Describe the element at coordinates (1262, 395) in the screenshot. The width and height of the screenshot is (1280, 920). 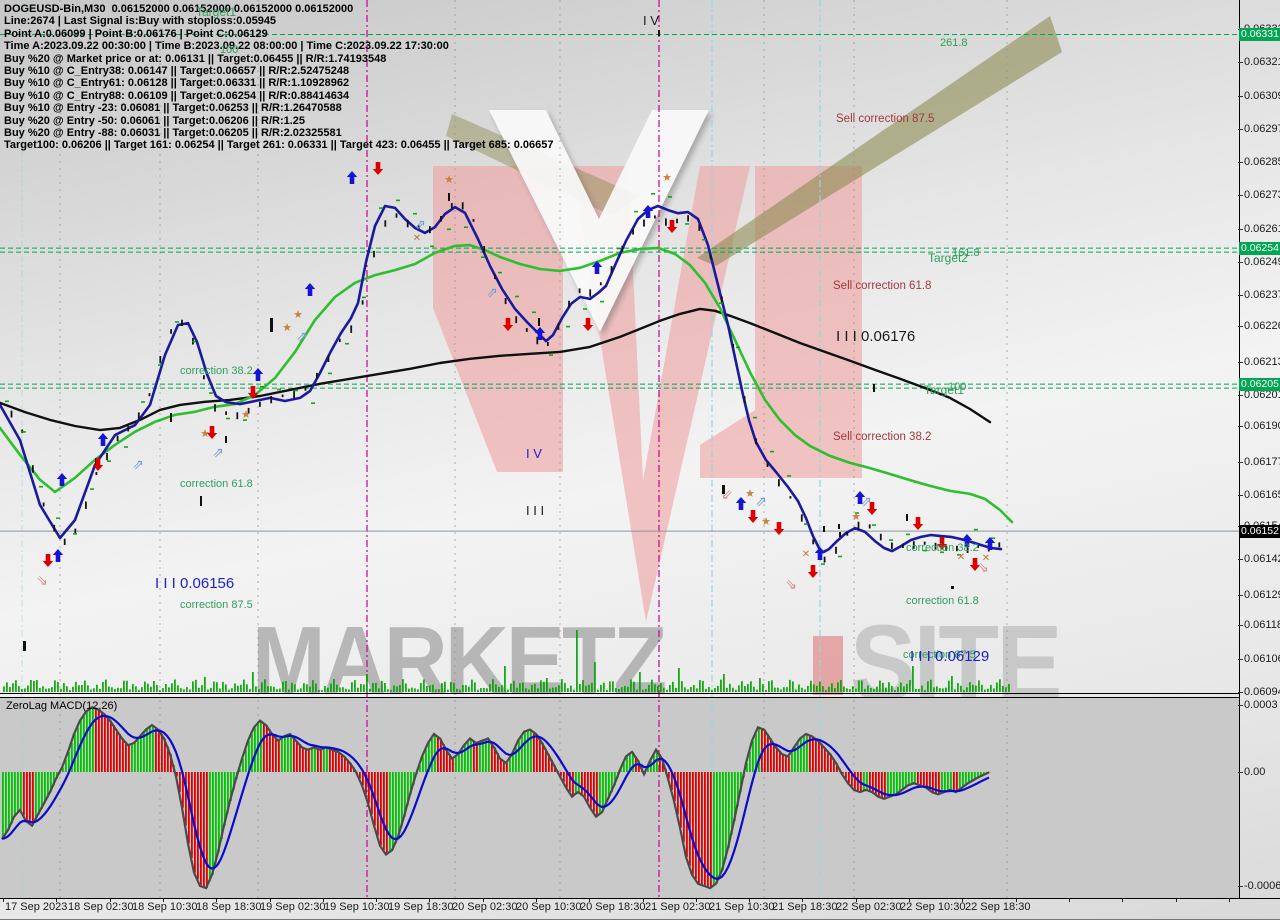
I see `price-axis-label: 0.06201` at that location.